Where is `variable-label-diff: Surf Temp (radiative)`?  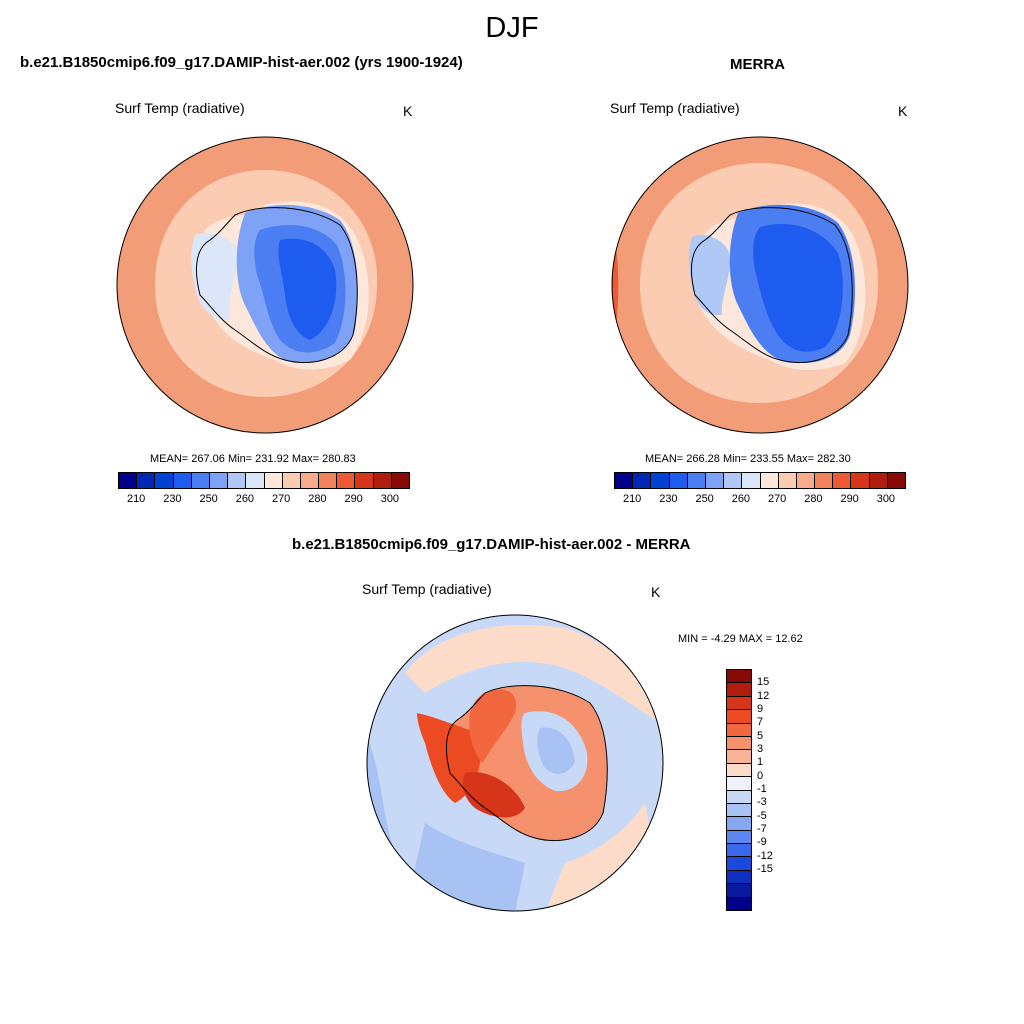 variable-label-diff: Surf Temp (radiative) is located at coordinates (427, 589).